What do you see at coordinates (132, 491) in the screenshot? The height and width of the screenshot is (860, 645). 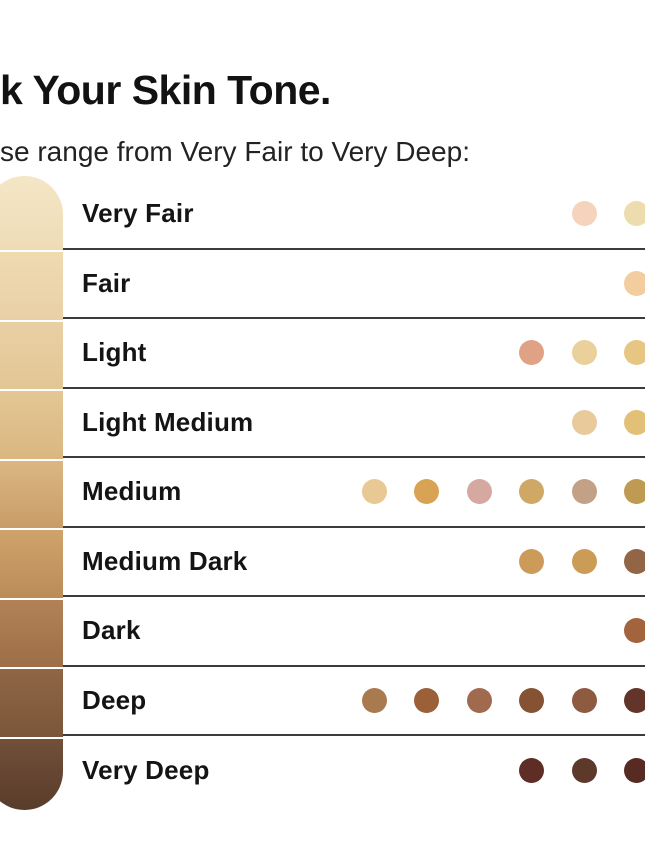 I see `skin-tone-label: Medium` at bounding box center [132, 491].